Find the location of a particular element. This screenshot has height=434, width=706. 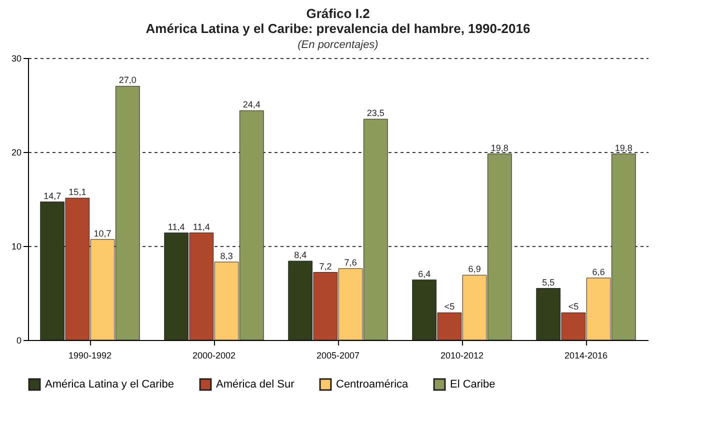

data-label: 24,4 is located at coordinates (251, 105).